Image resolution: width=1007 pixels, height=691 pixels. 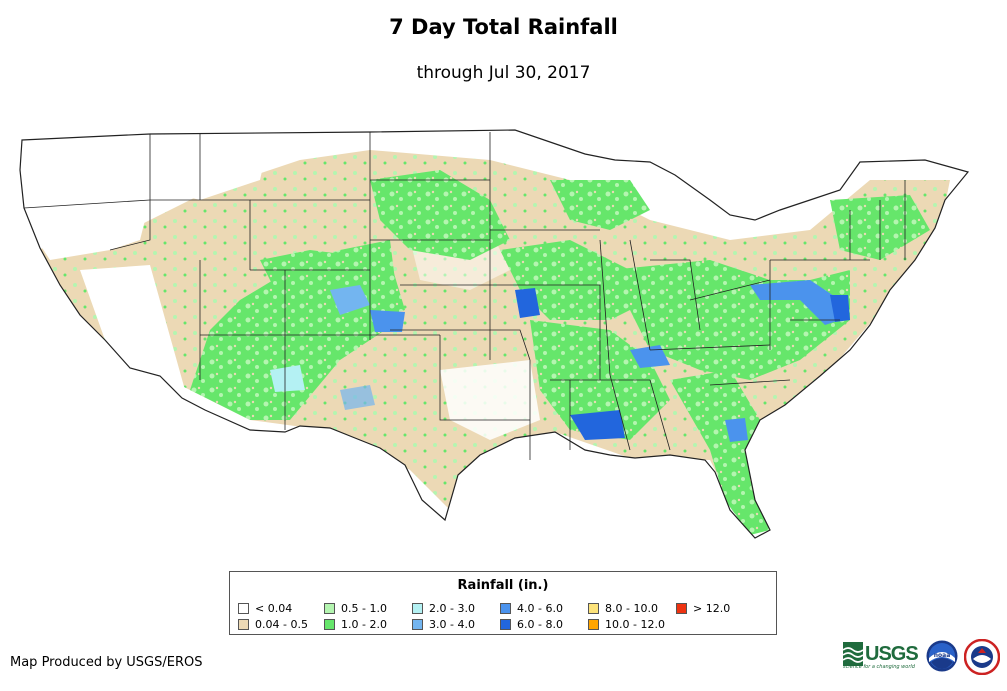 I want to click on legend-label: > 12.0, so click(x=712, y=608).